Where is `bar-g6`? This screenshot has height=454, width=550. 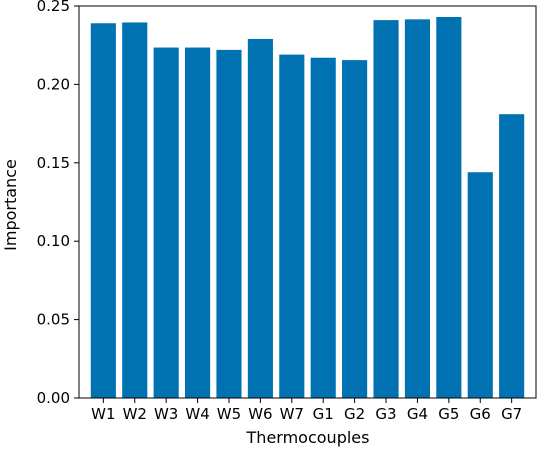
bar-g6 is located at coordinates (480, 285).